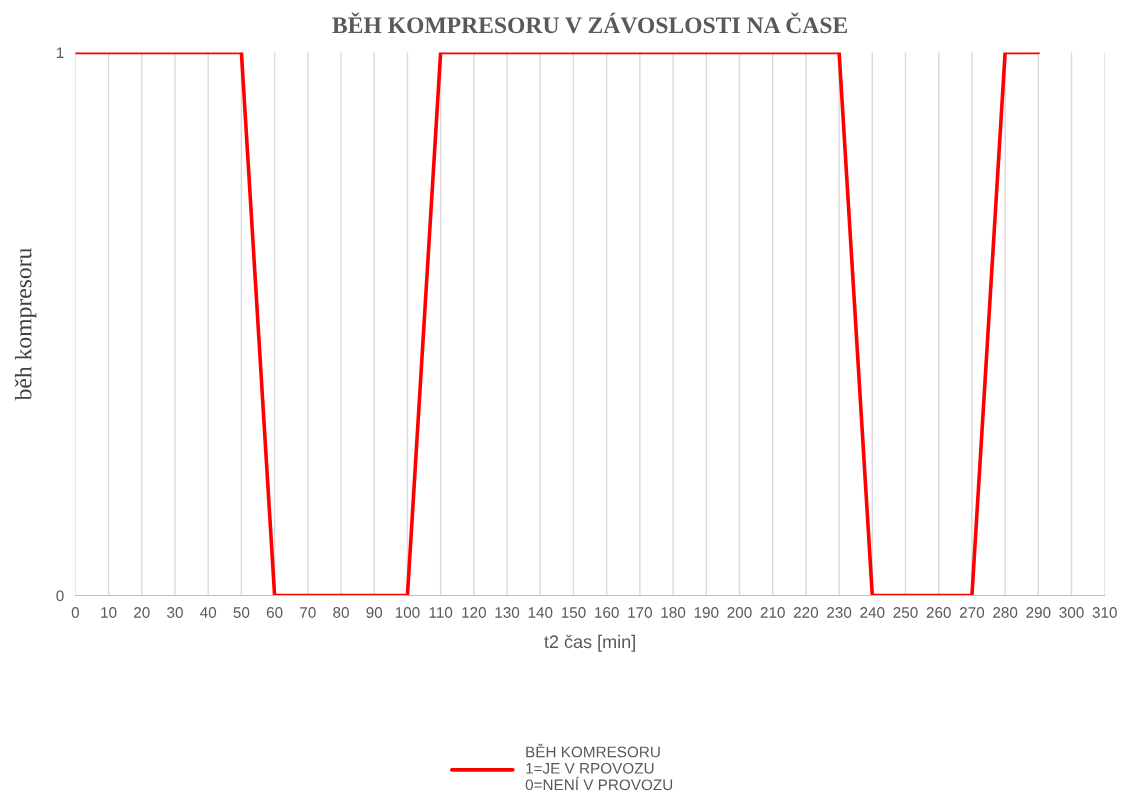  Describe the element at coordinates (60, 52) in the screenshot. I see `y-tick-label: 1` at that location.